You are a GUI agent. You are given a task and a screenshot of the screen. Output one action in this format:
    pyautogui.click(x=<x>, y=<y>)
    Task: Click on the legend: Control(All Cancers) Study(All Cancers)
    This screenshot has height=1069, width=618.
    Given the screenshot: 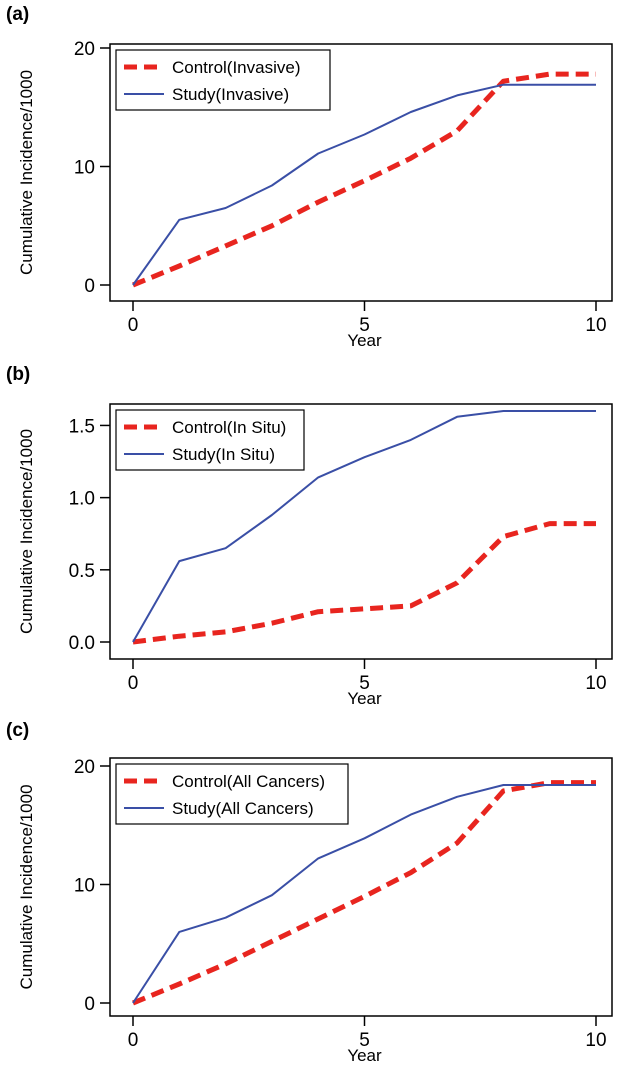 What is the action you would take?
    pyautogui.click(x=232, y=794)
    